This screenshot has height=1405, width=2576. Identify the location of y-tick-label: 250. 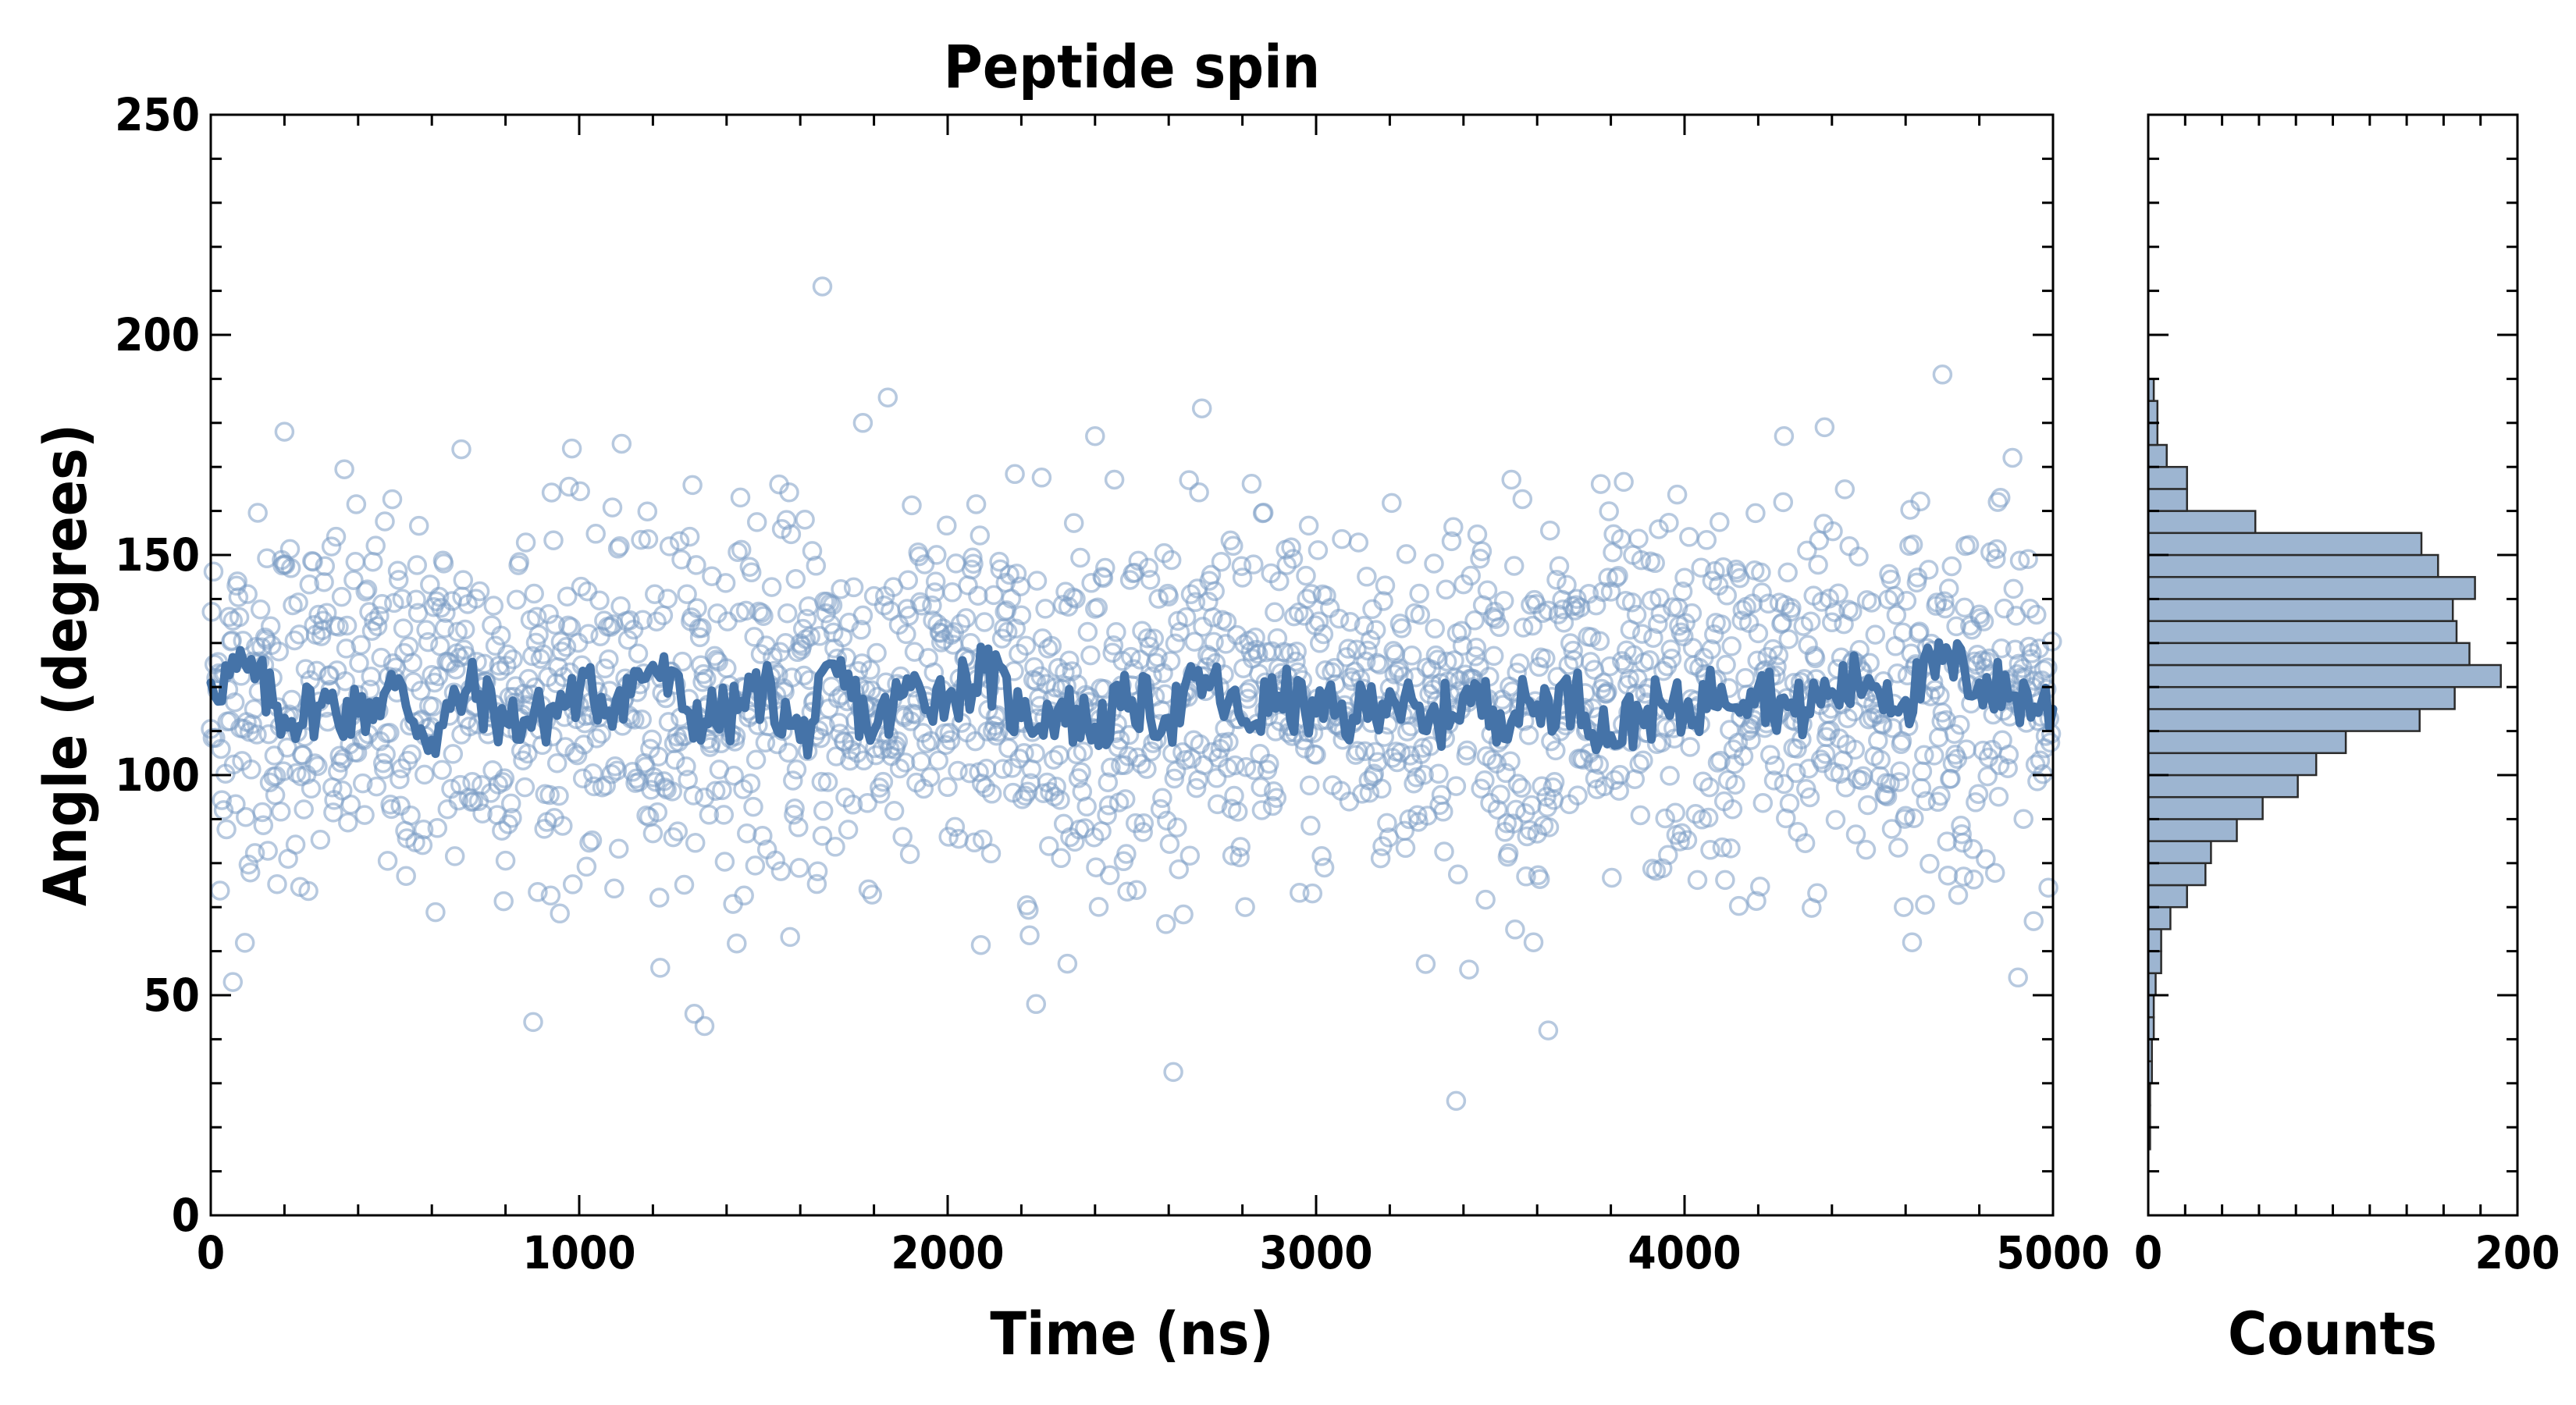
(157, 114).